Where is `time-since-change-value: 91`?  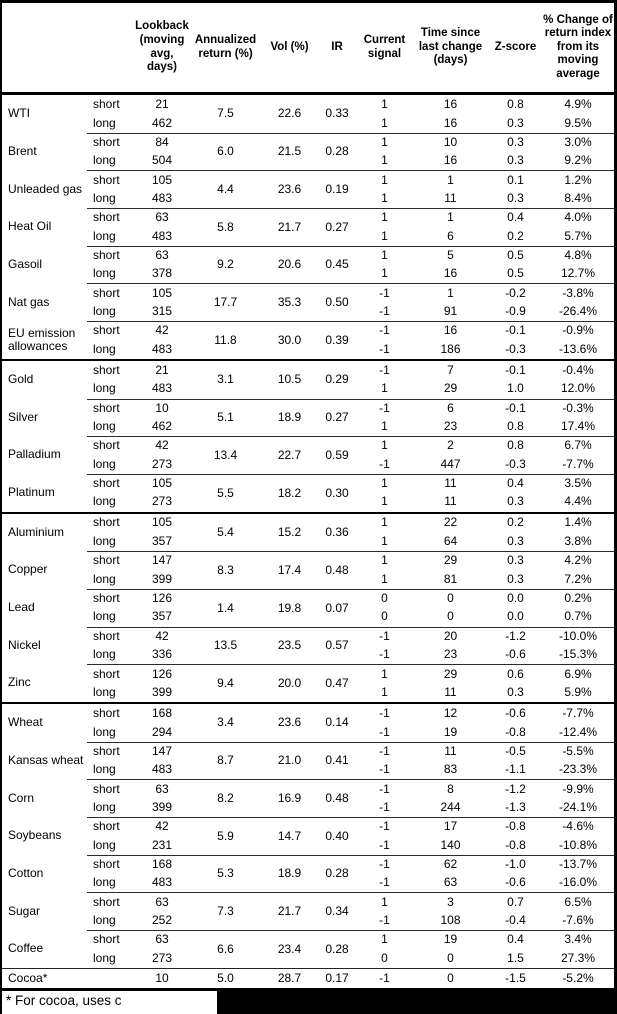
time-since-change-value: 91 is located at coordinates (450, 310).